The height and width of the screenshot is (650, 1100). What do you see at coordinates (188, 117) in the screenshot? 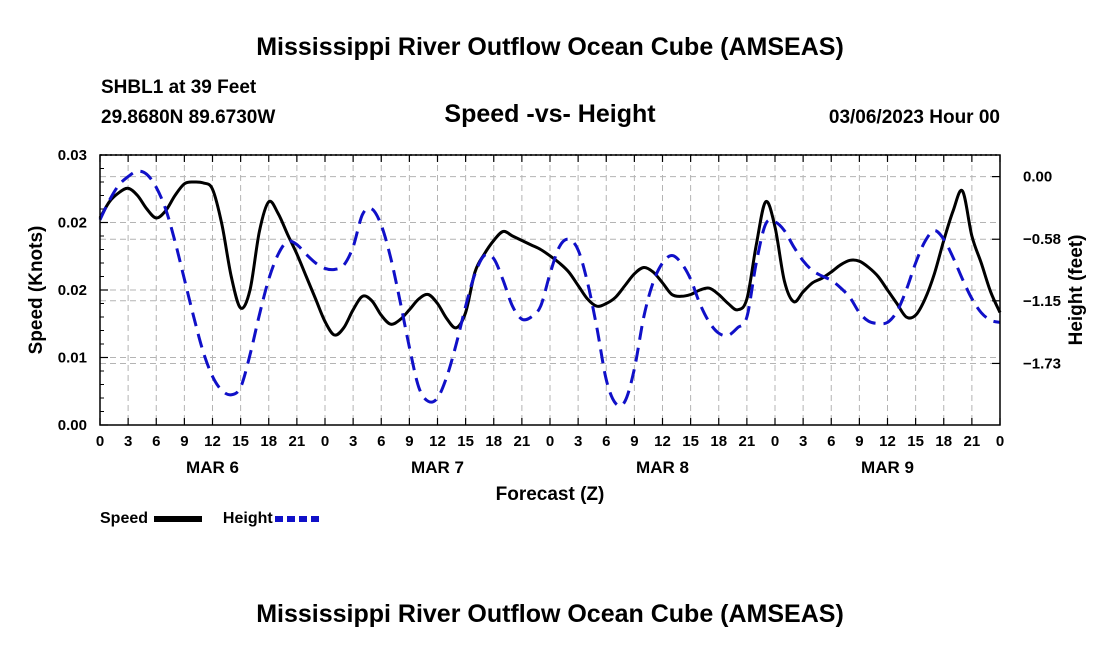
I see `station-coordinates: 29.8680N 89.6730W` at bounding box center [188, 117].